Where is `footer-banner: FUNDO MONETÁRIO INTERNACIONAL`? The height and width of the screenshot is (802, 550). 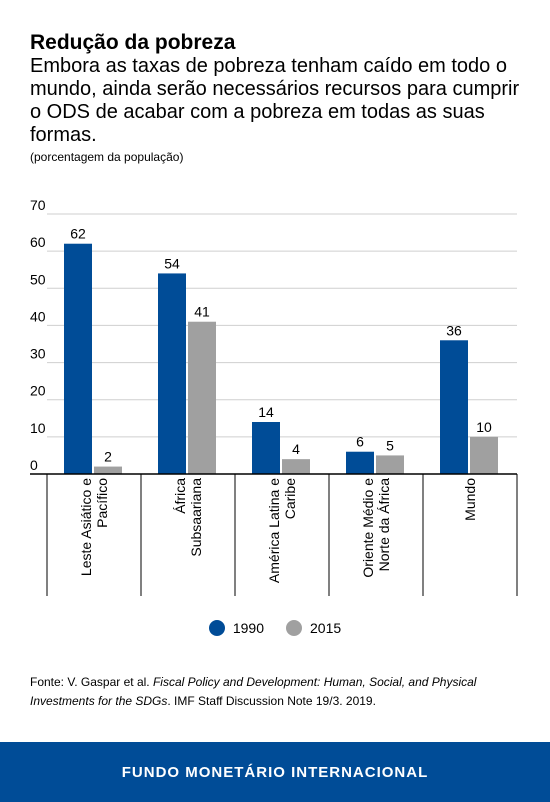
footer-banner: FUNDO MONETÁRIO INTERNACIONAL is located at coordinates (275, 772).